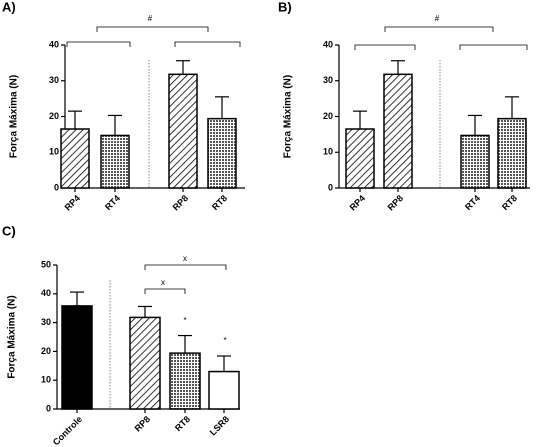 This screenshot has width=550, height=447. I want to click on panel-title: A), so click(9, 7).